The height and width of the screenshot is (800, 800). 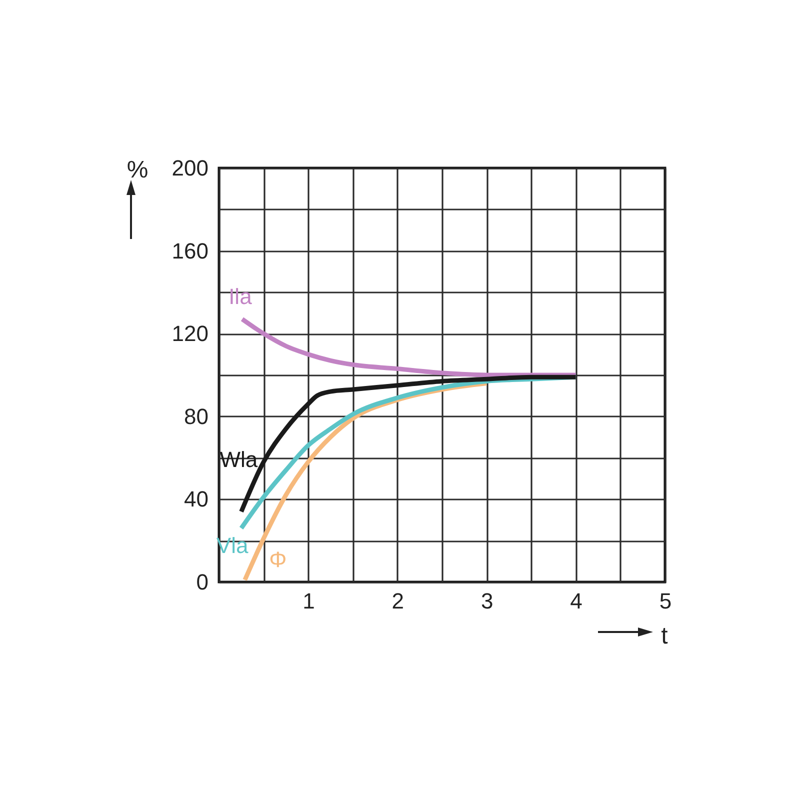 I want to click on y-axis-title: %, so click(x=137, y=170).